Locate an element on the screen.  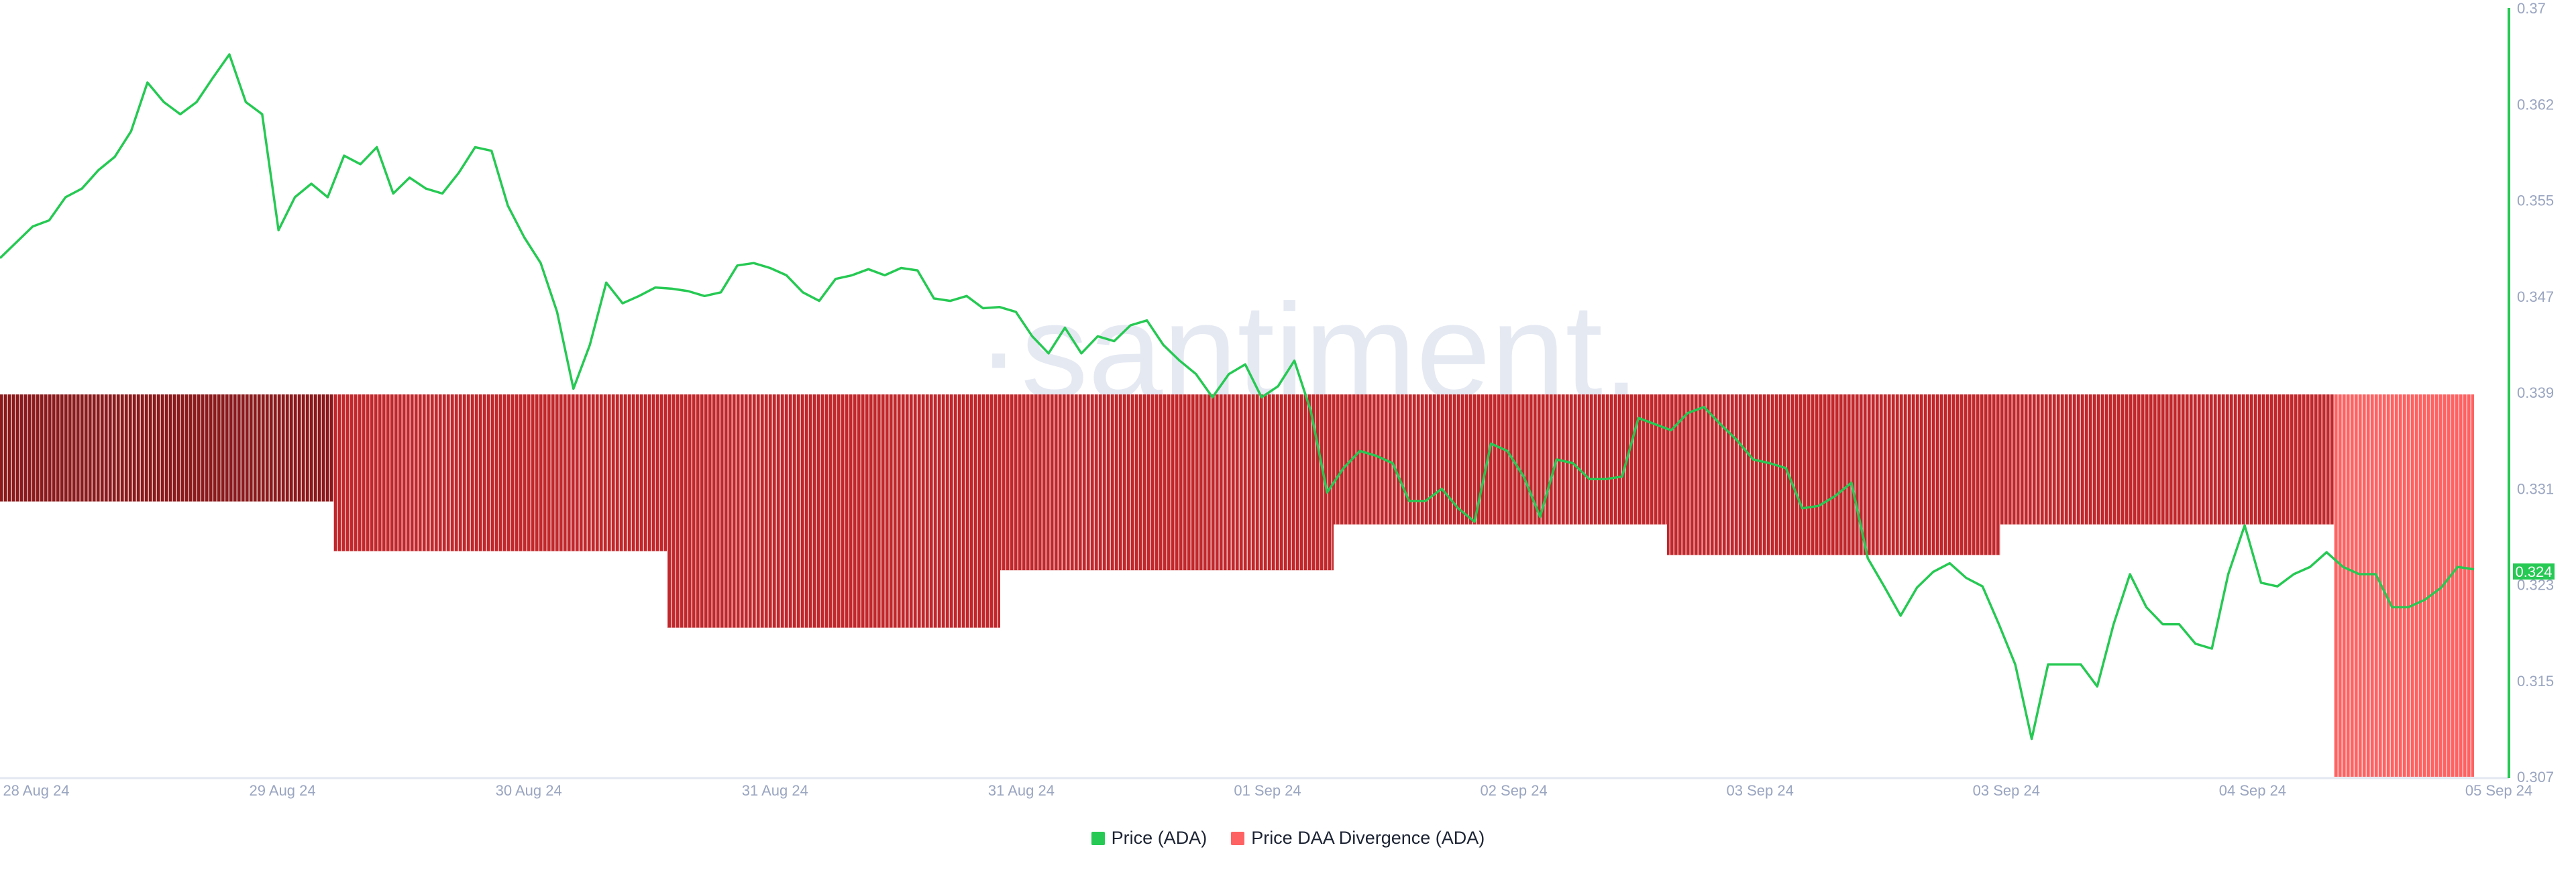
y-tick-label: 0.355 is located at coordinates (2535, 201).